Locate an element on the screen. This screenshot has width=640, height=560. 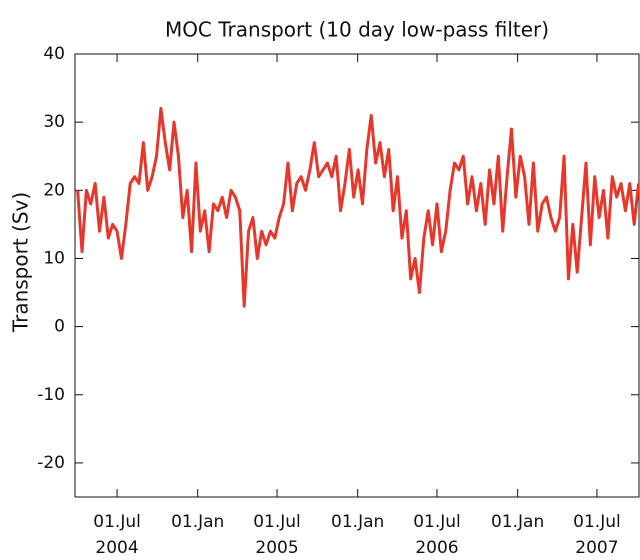
x-tick-year: 2005 is located at coordinates (276, 548).